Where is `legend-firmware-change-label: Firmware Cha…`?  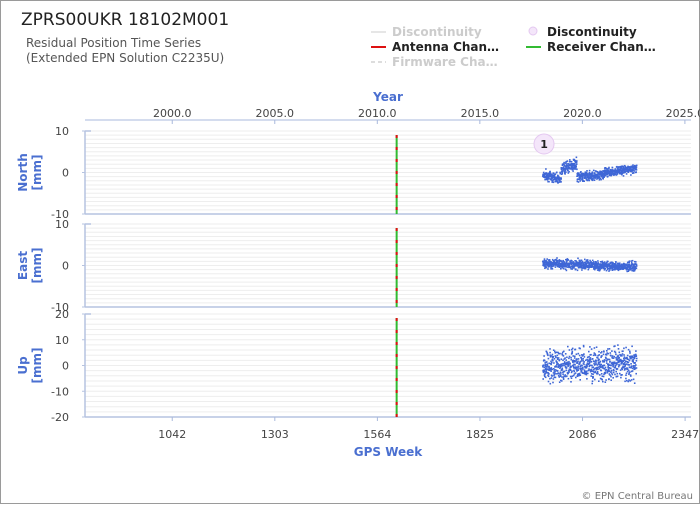
legend-firmware-change-label: Firmware Cha… is located at coordinates (445, 62).